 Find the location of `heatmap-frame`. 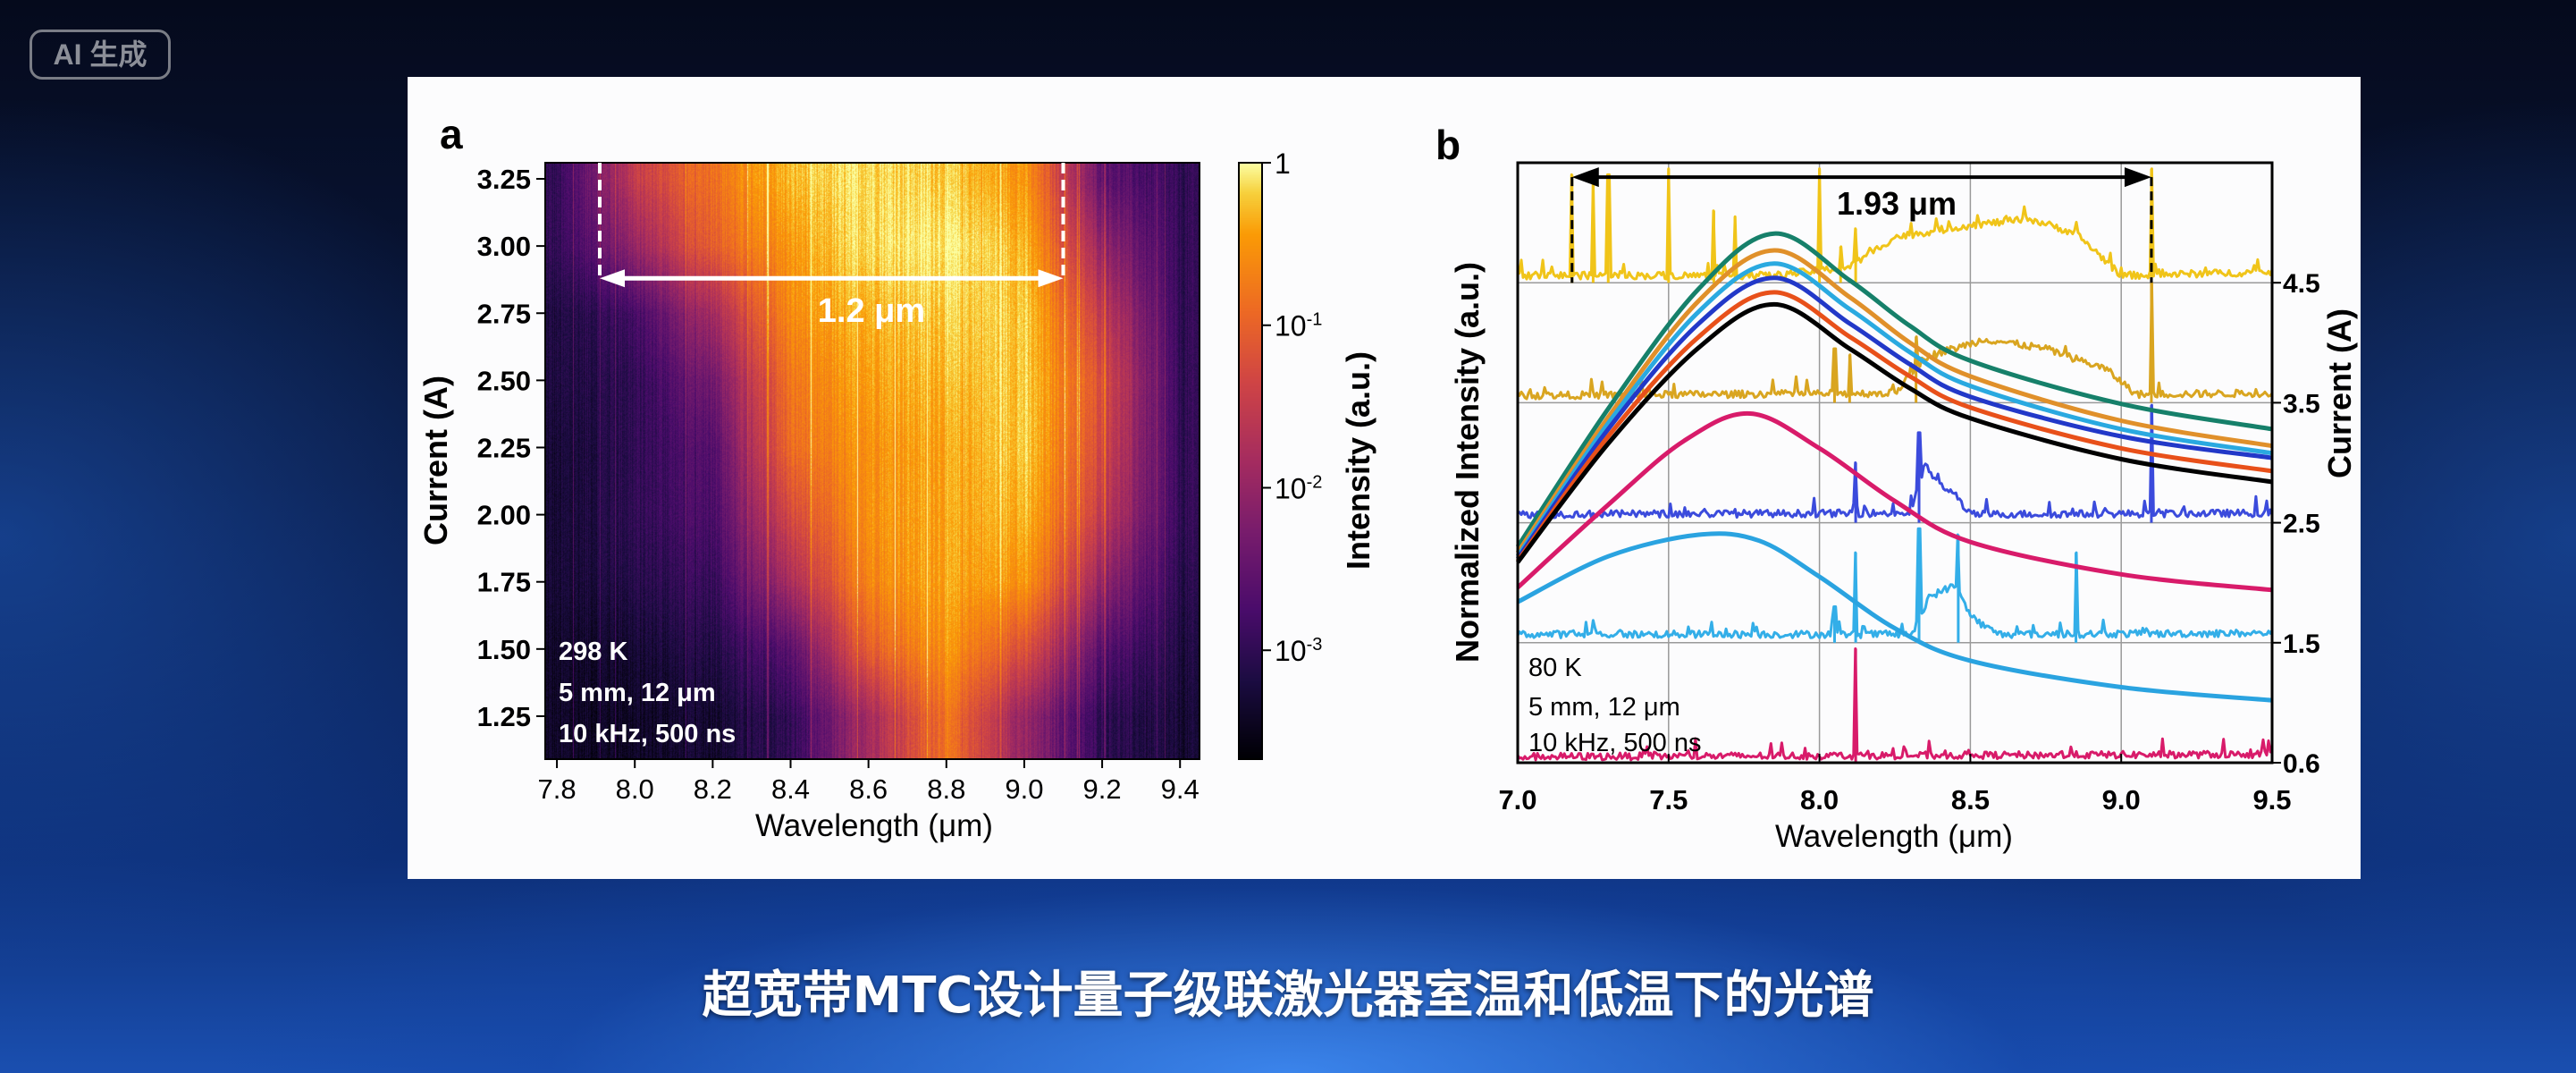

heatmap-frame is located at coordinates (872, 461).